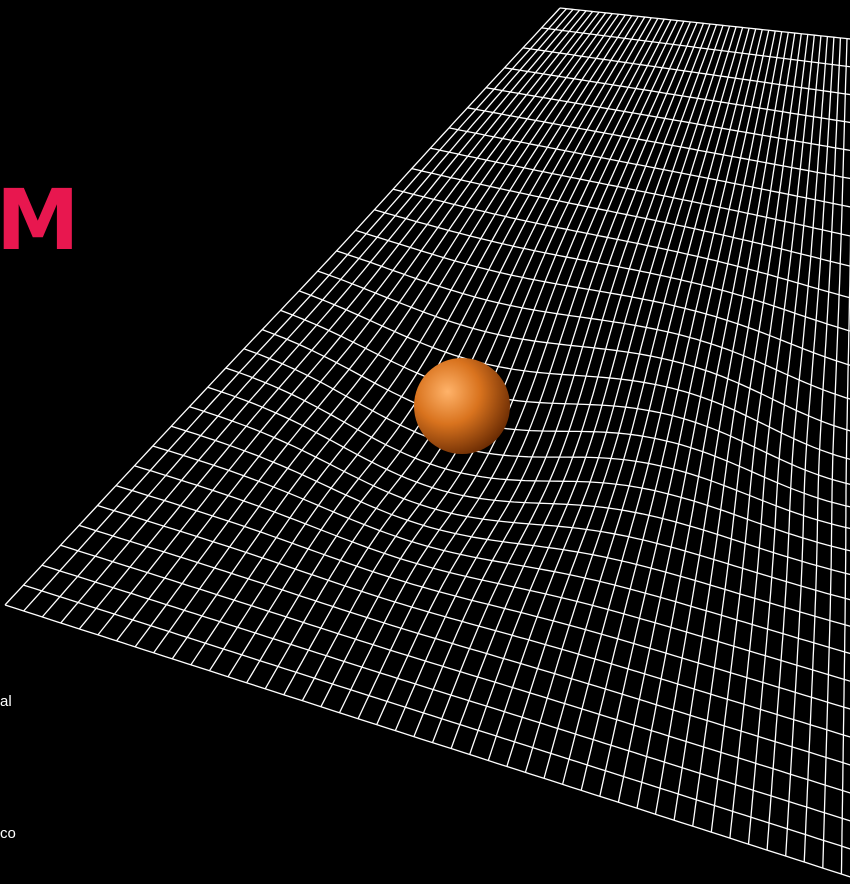  Describe the element at coordinates (6, 701) in the screenshot. I see `body-text-fragment: al` at that location.